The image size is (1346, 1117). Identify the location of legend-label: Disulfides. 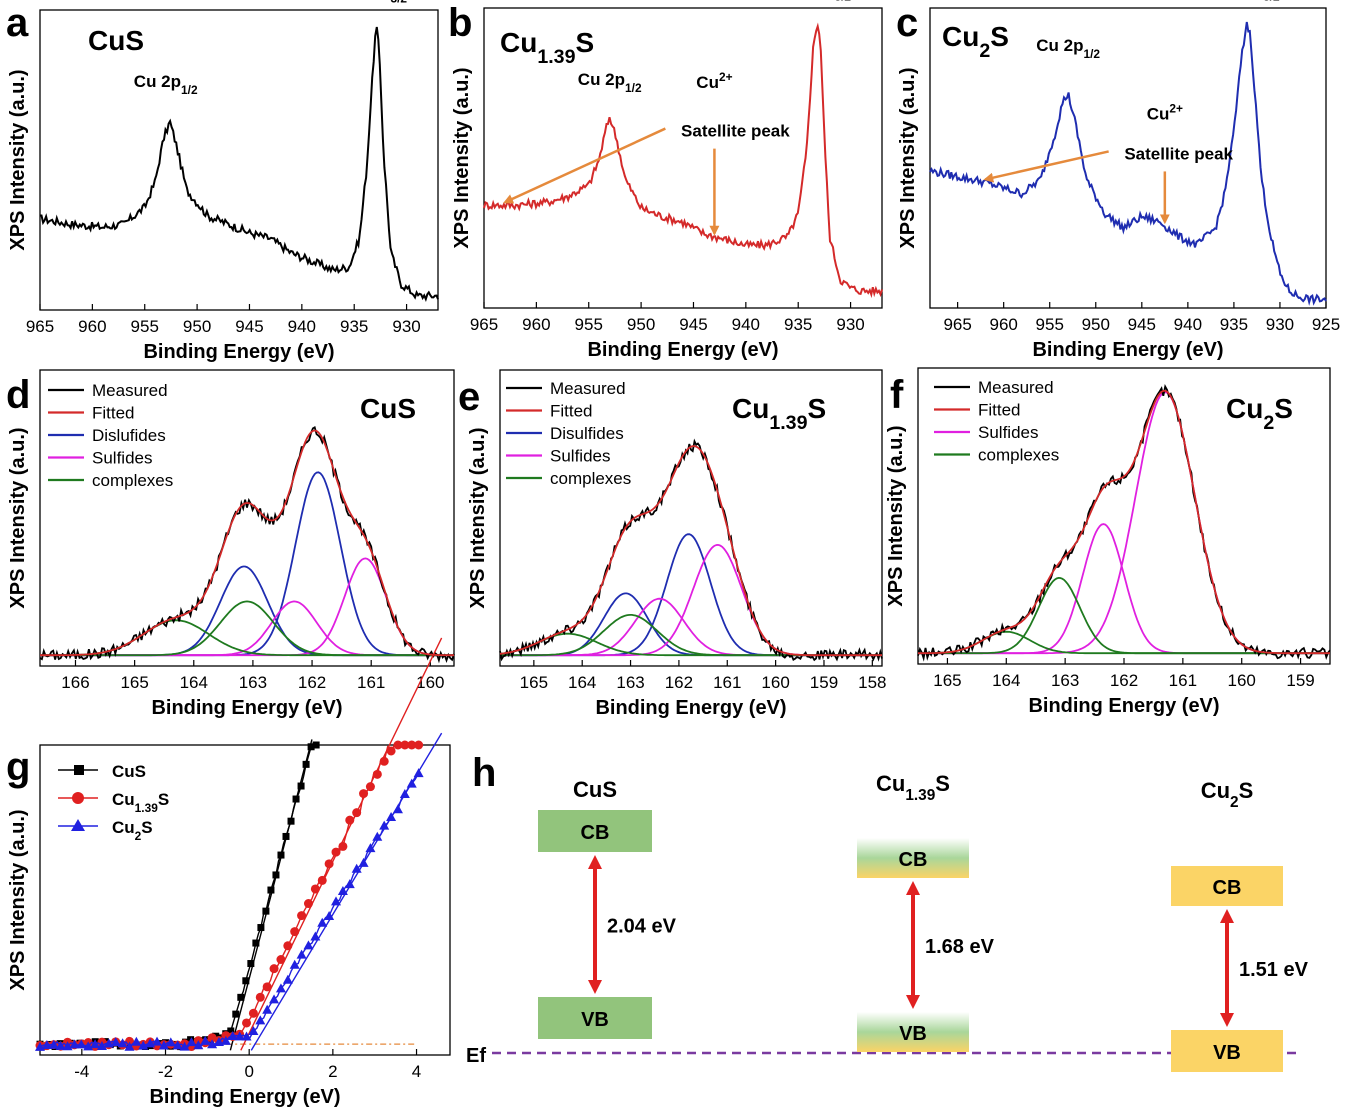
(587, 433).